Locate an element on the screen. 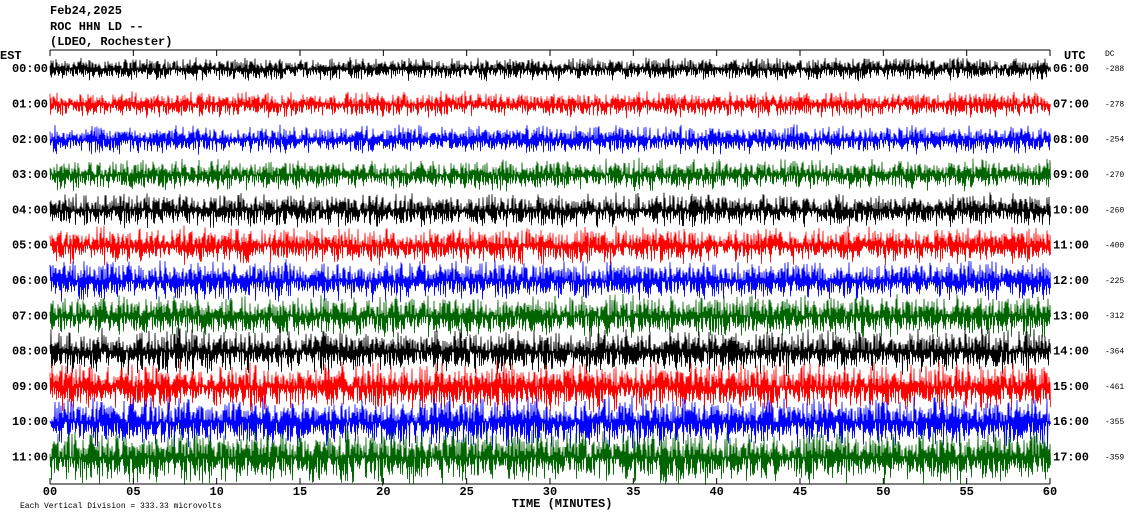 This screenshot has height=519, width=1130. station: ROC HHN LD -- is located at coordinates (97, 27).